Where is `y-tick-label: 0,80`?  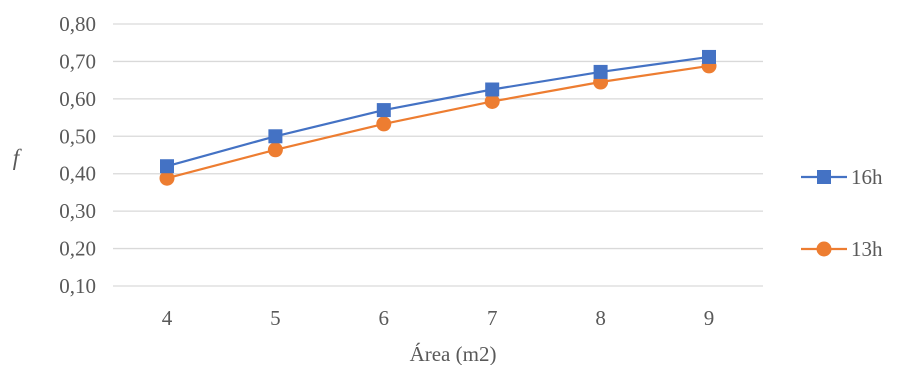 y-tick-label: 0,80 is located at coordinates (77, 24).